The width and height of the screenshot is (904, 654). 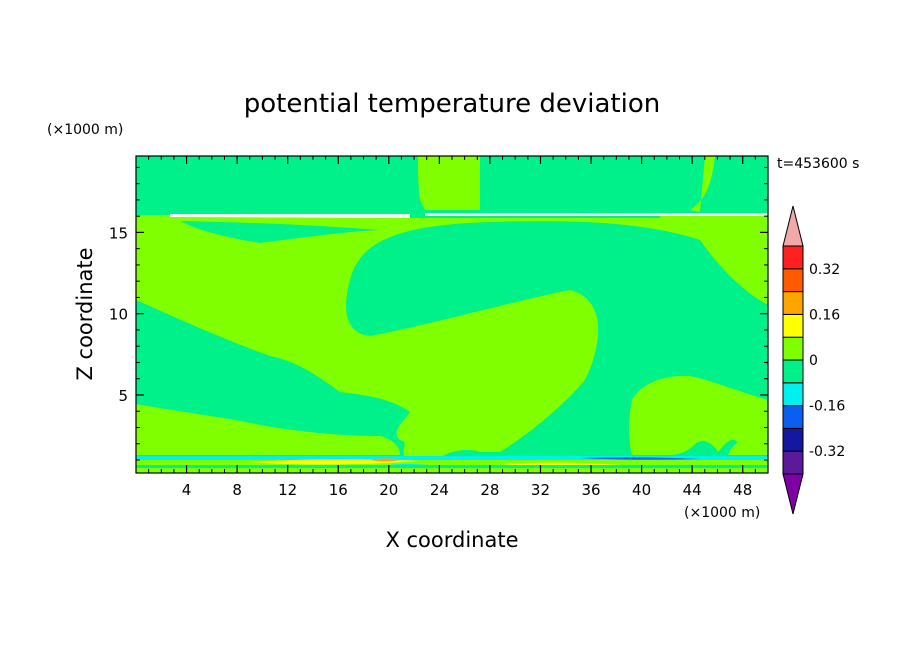 I want to click on colorbar-label: -0.32, so click(x=827, y=452).